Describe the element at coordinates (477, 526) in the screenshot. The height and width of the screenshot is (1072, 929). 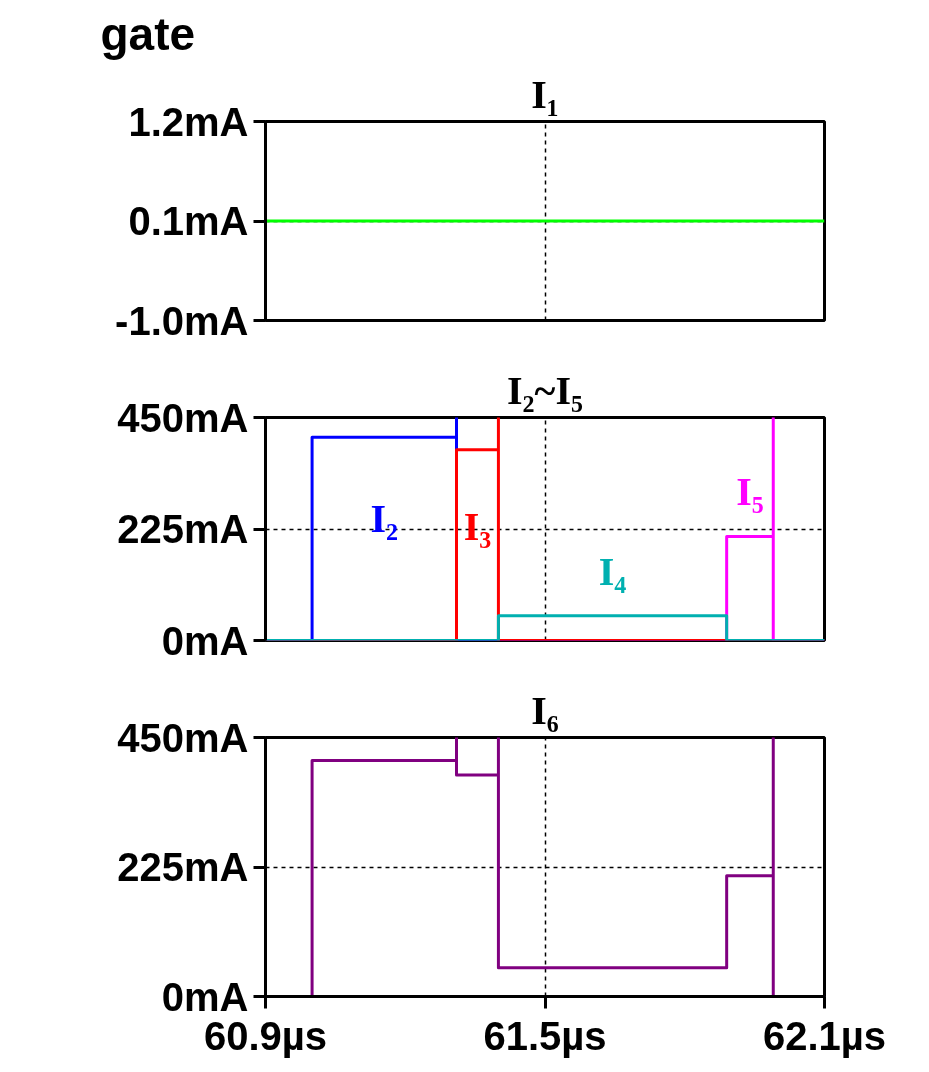
I see `series-label: I₃` at that location.